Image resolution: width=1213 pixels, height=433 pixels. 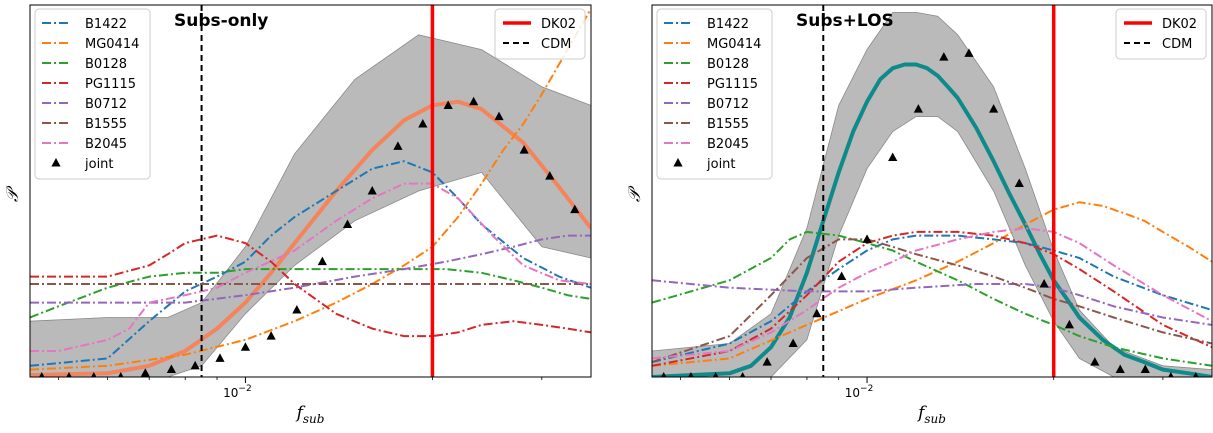 I want to click on x-tick-label: 10−2, so click(x=237, y=392).